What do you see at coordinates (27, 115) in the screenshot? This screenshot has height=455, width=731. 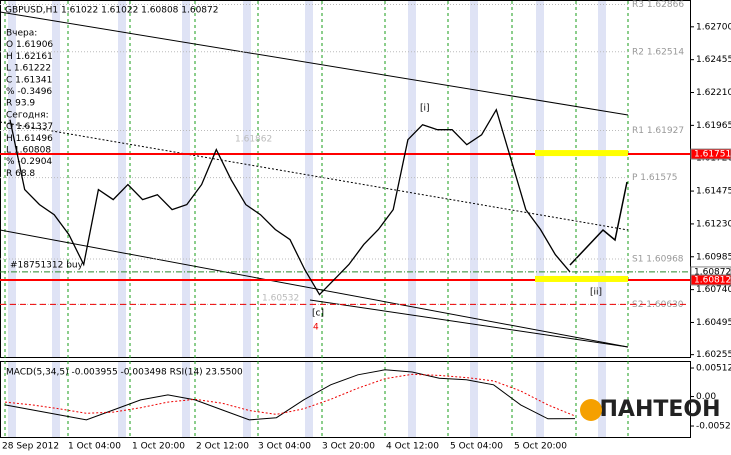 I see `info-line: Сегодня:` at bounding box center [27, 115].